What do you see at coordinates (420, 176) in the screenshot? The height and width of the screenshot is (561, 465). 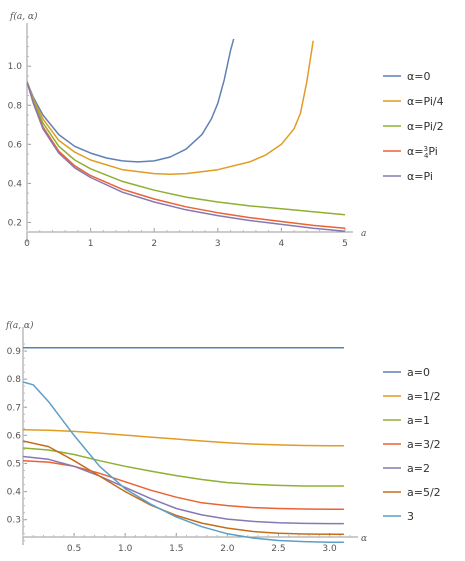 I see `legend-label: α=Pi` at bounding box center [420, 176].